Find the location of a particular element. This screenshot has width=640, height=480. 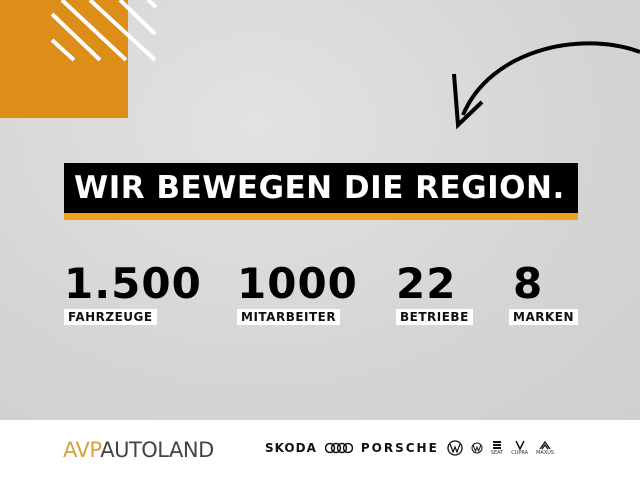

cupra-logo: CUPRA is located at coordinates (519, 448).